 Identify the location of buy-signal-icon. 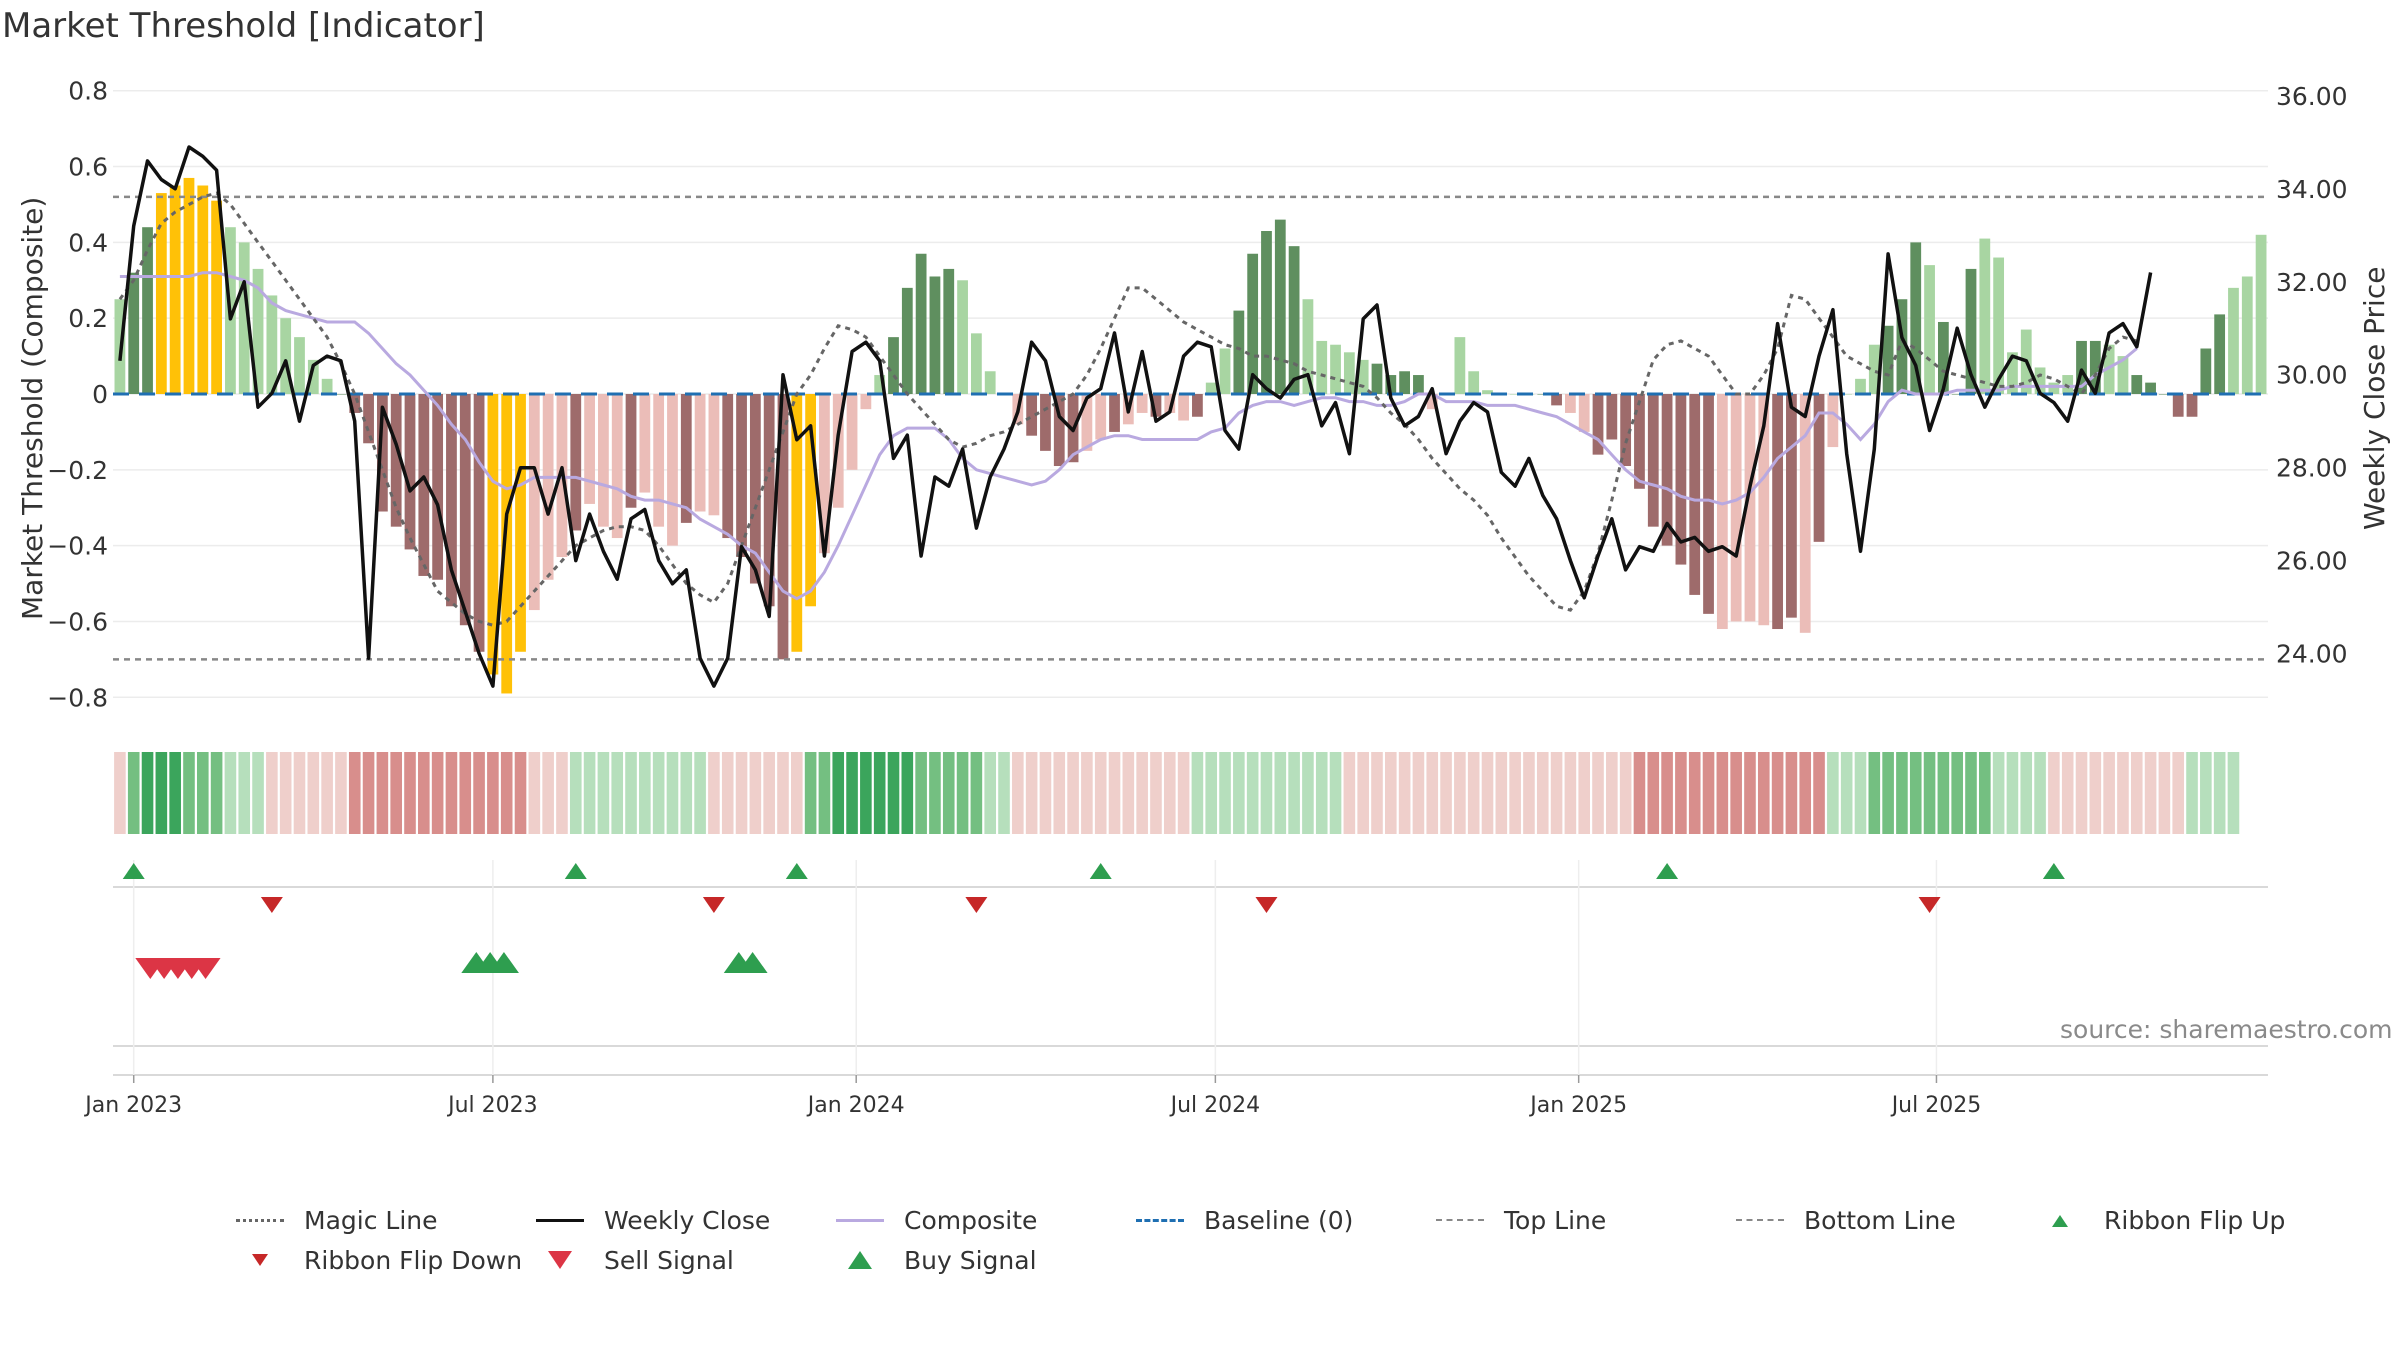
(860, 1260).